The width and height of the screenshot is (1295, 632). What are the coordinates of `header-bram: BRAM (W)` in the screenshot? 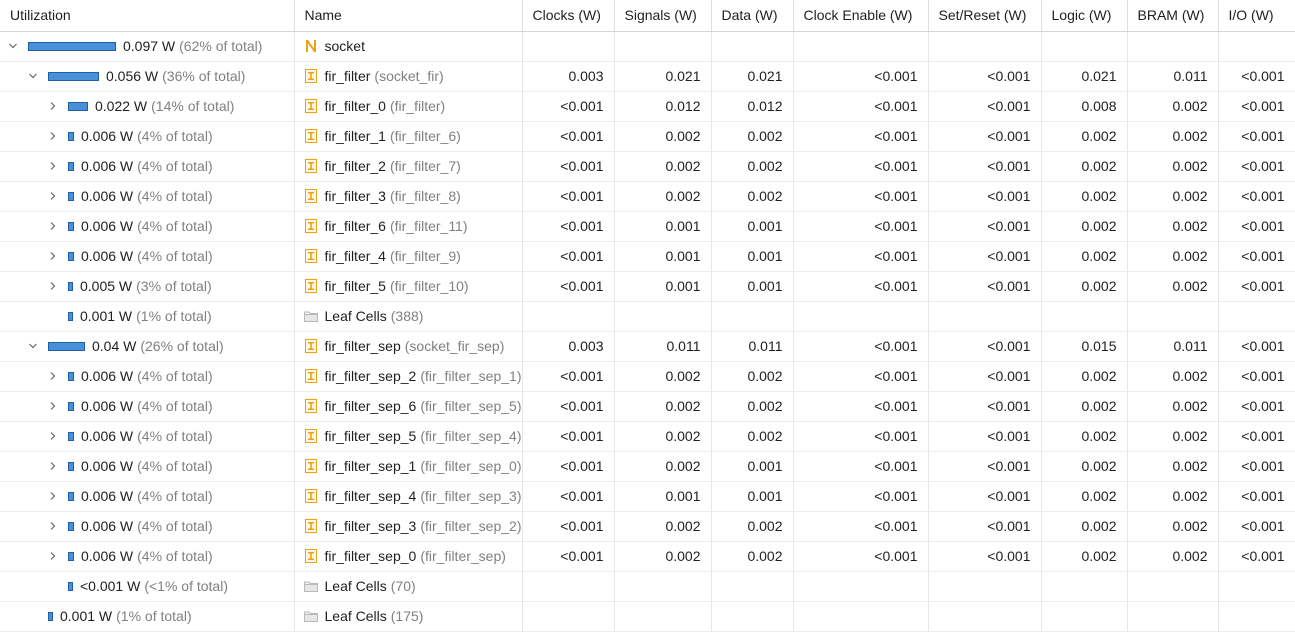 It's located at (1173, 16).